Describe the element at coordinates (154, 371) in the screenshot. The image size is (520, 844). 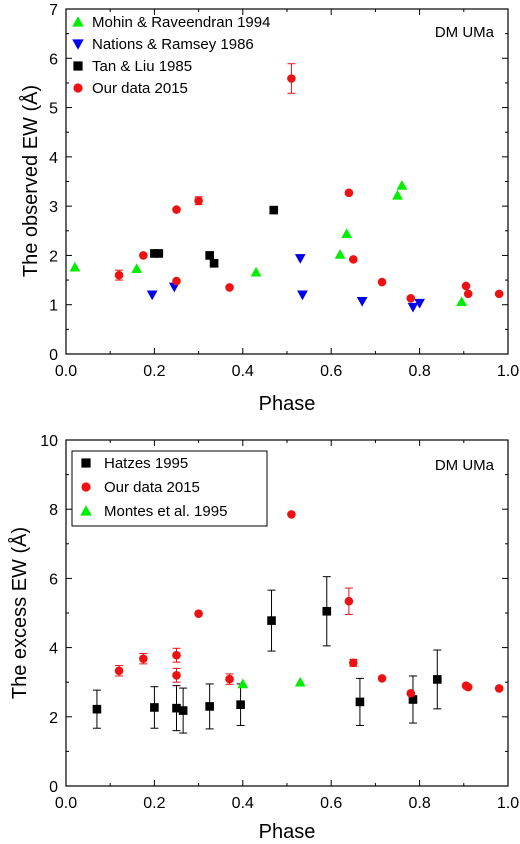
I see `observed-ew-xtick-label: 0.2` at that location.